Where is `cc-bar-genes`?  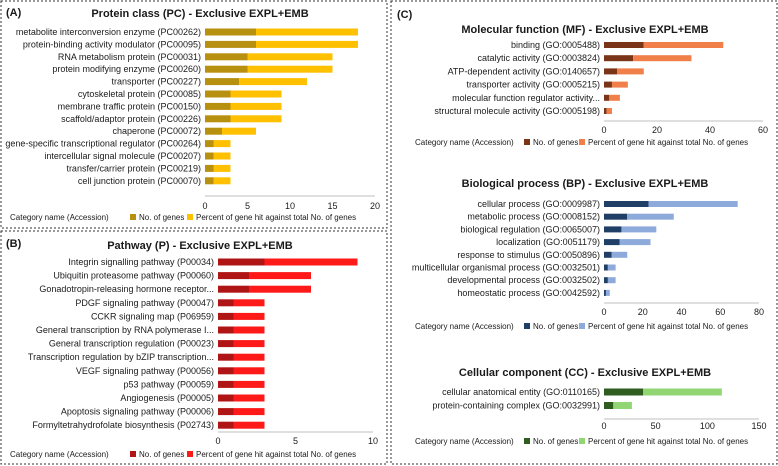
cc-bar-genes is located at coordinates (624, 392).